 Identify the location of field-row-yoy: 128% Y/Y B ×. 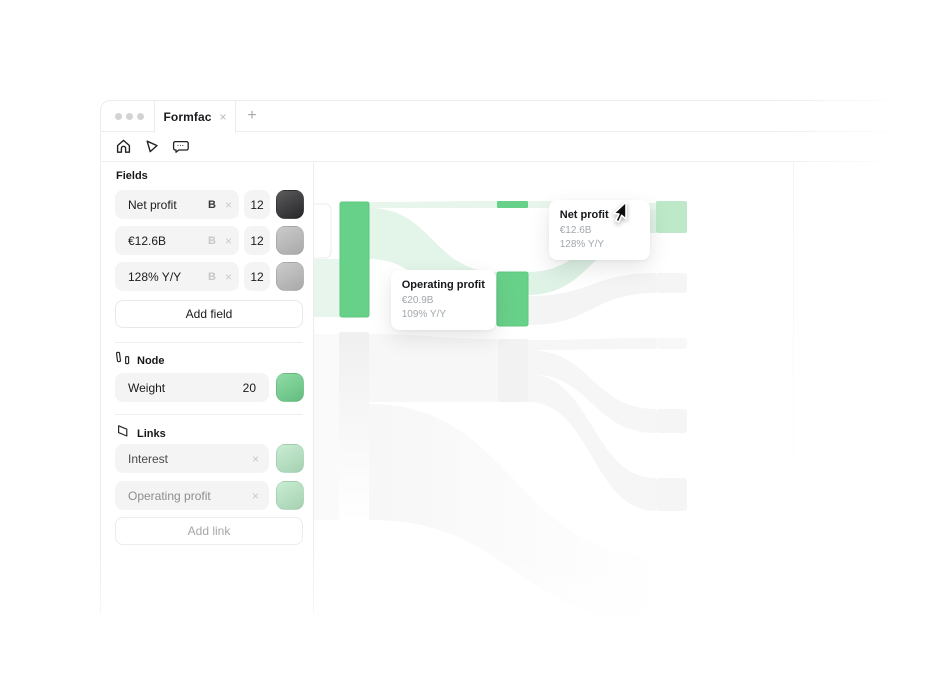
(177, 276).